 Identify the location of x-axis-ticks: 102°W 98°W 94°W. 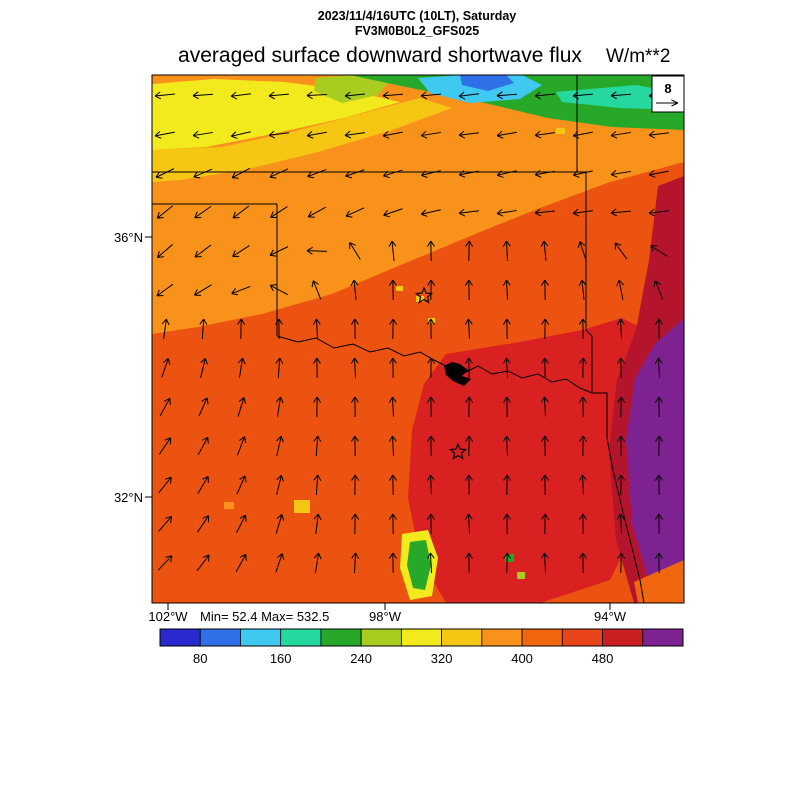
(387, 613).